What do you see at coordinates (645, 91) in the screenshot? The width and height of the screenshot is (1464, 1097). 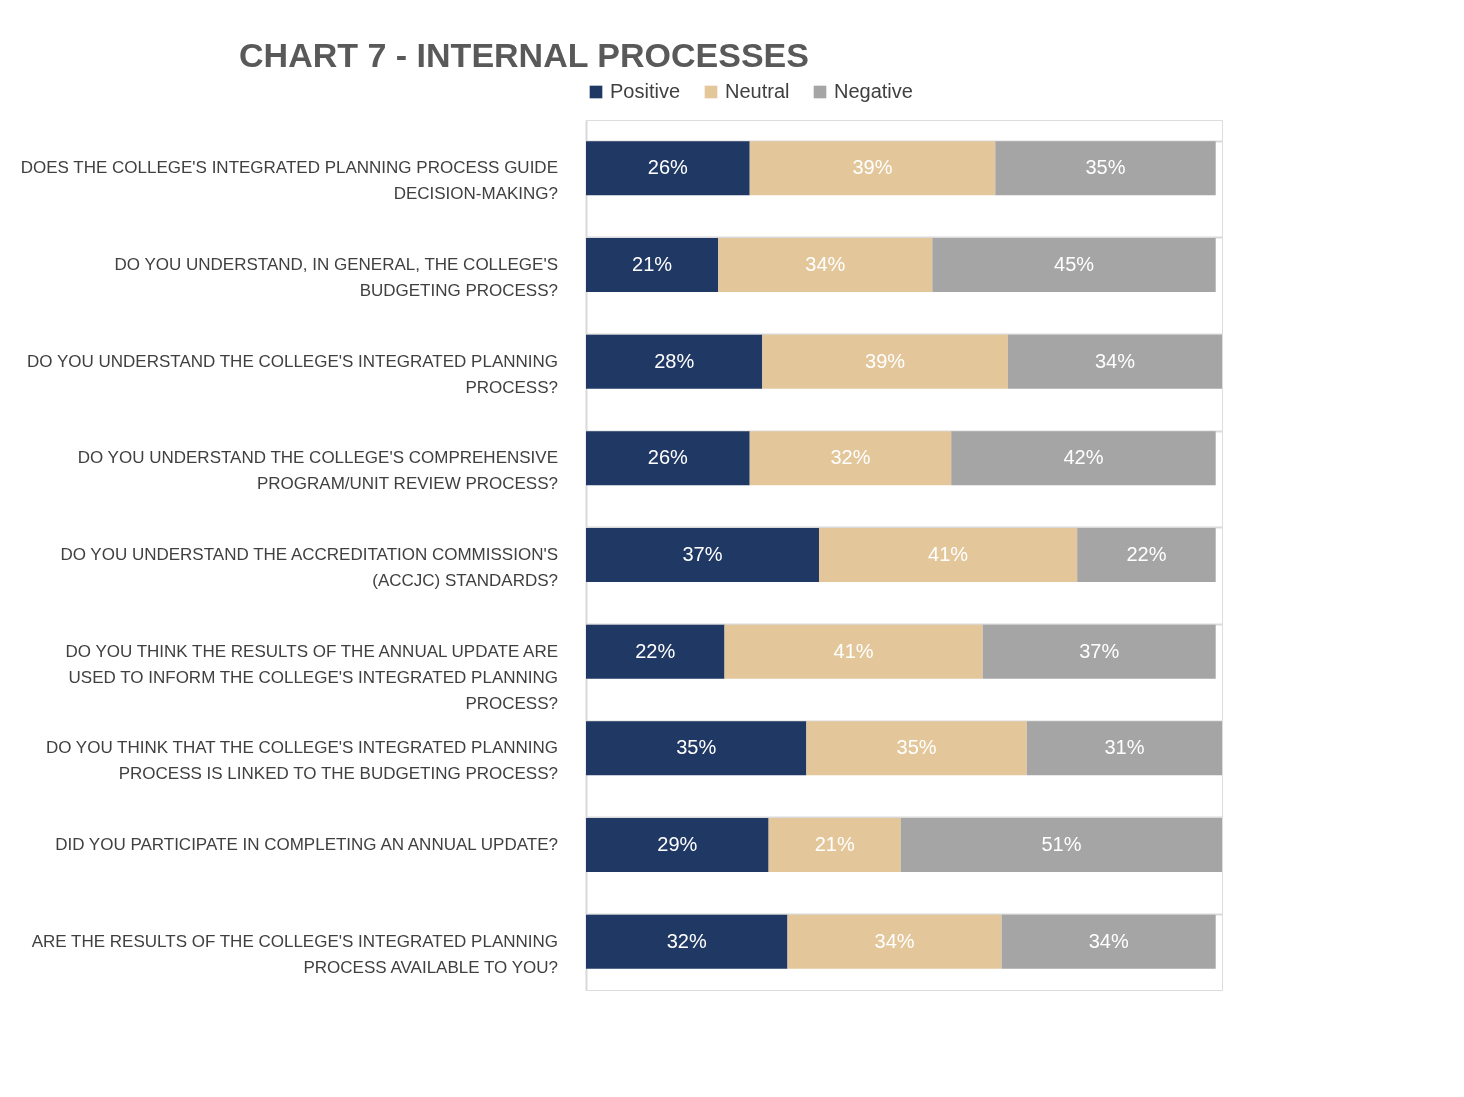 I see `legend-label: Positive` at bounding box center [645, 91].